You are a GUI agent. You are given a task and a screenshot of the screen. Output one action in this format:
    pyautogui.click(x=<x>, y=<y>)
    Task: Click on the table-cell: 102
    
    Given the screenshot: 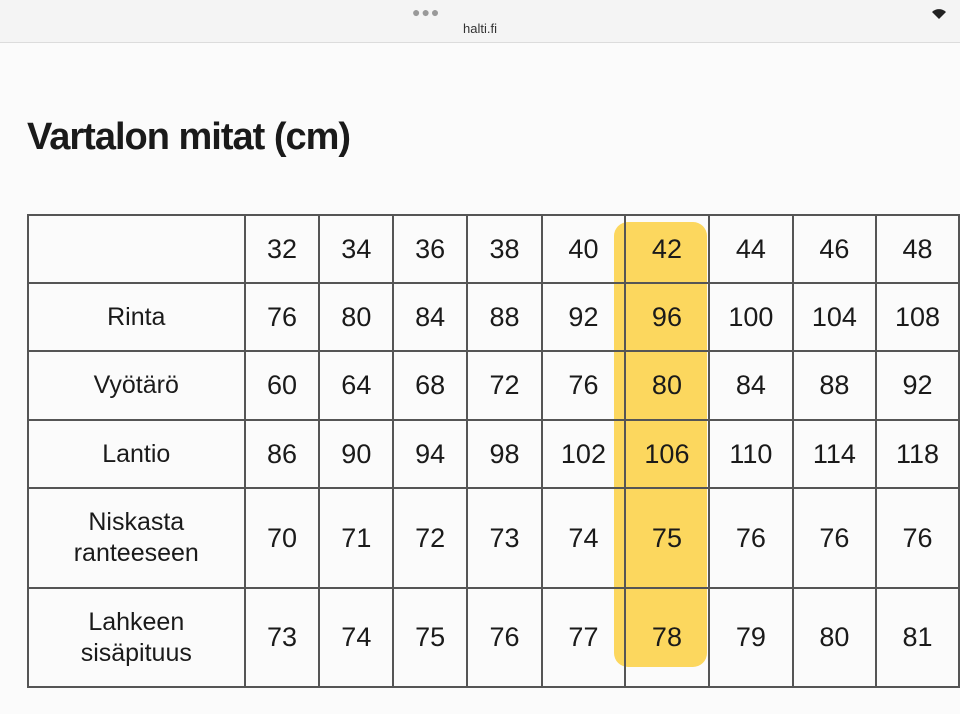 What is the action you would take?
    pyautogui.click(x=583, y=454)
    